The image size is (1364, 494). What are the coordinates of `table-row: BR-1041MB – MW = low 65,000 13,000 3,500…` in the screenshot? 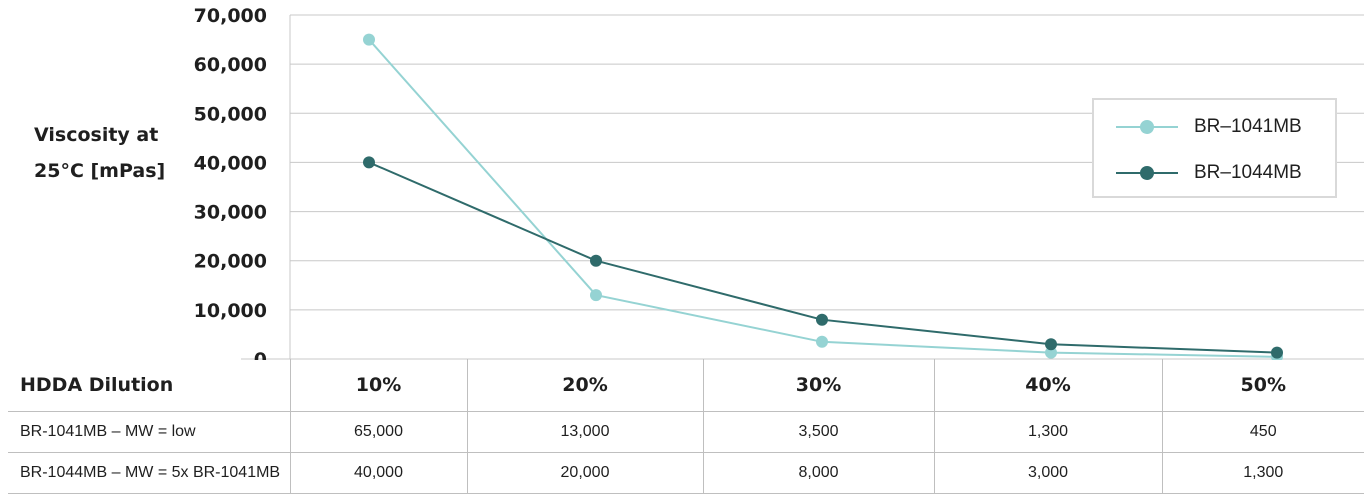 It's located at (686, 432).